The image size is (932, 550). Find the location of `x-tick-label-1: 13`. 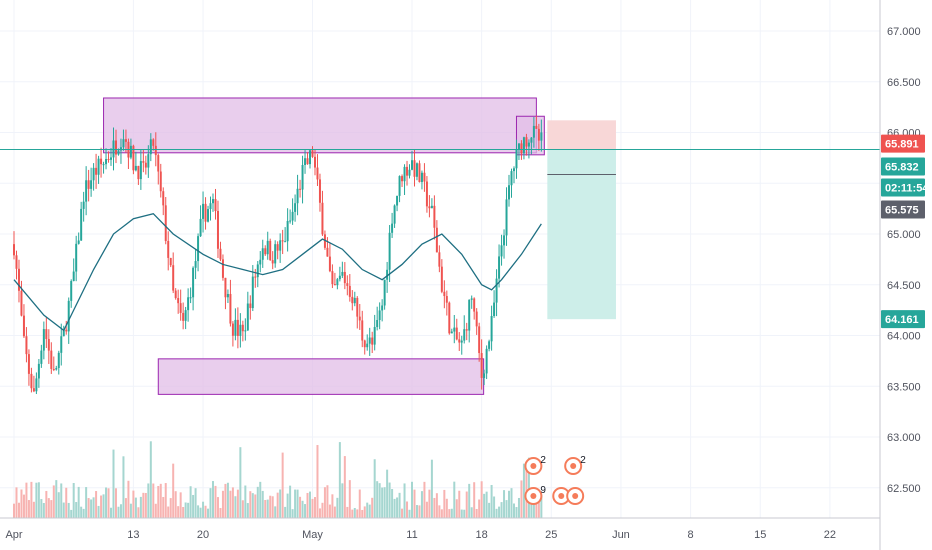

x-tick-label-1: 13 is located at coordinates (133, 535).